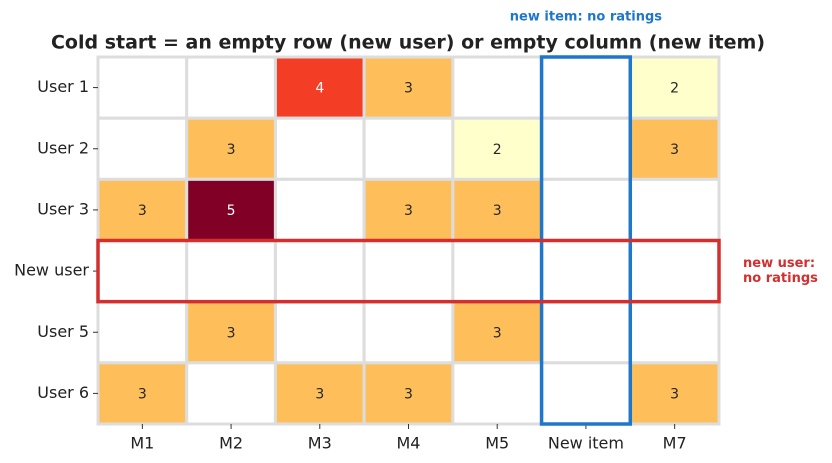 The height and width of the screenshot is (463, 832). What do you see at coordinates (319, 89) in the screenshot?
I see `cell-label: 4` at bounding box center [319, 89].